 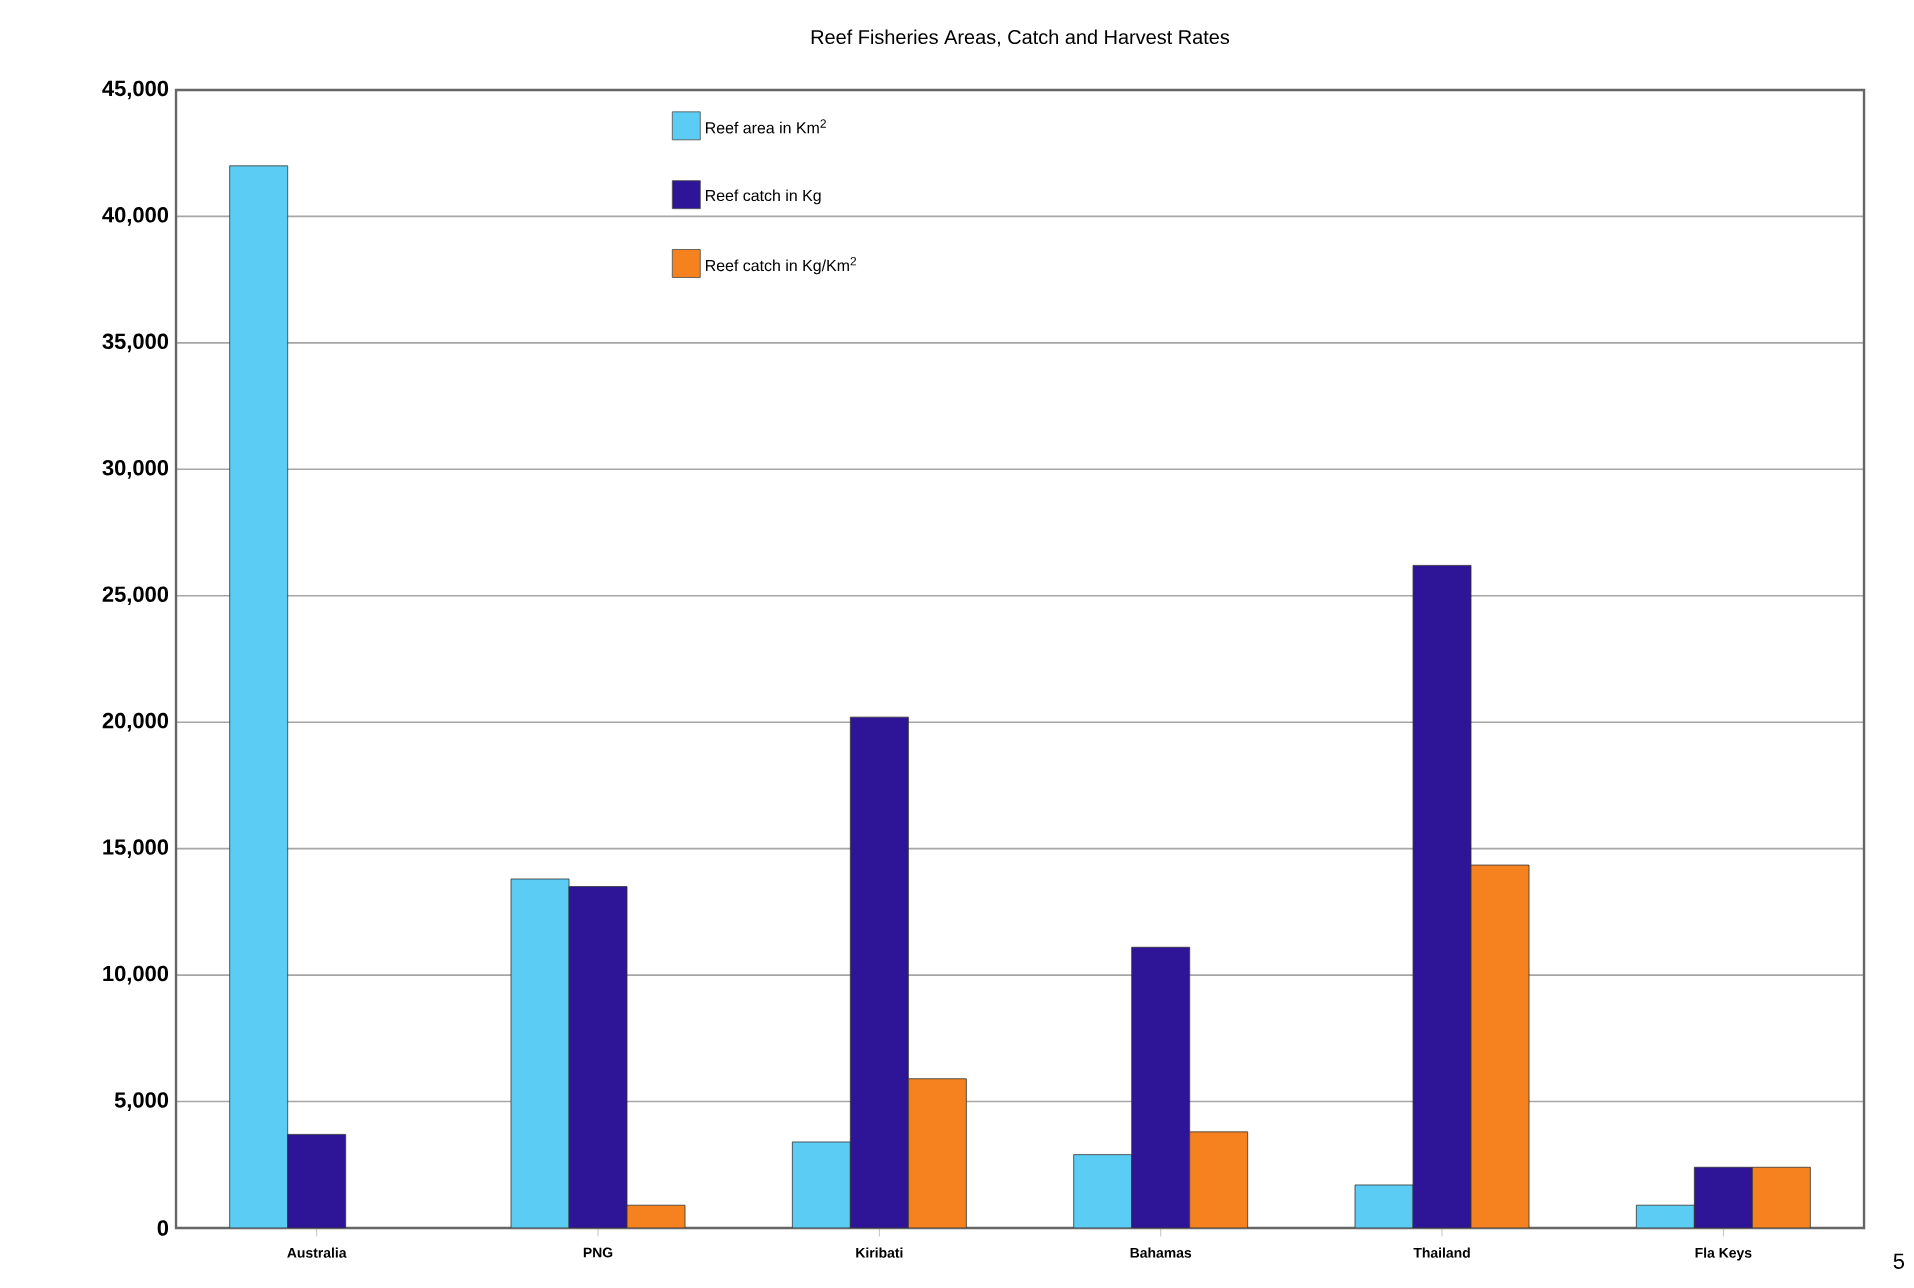 What do you see at coordinates (141, 1101) in the screenshot?
I see `y-tick-label: 5,000` at bounding box center [141, 1101].